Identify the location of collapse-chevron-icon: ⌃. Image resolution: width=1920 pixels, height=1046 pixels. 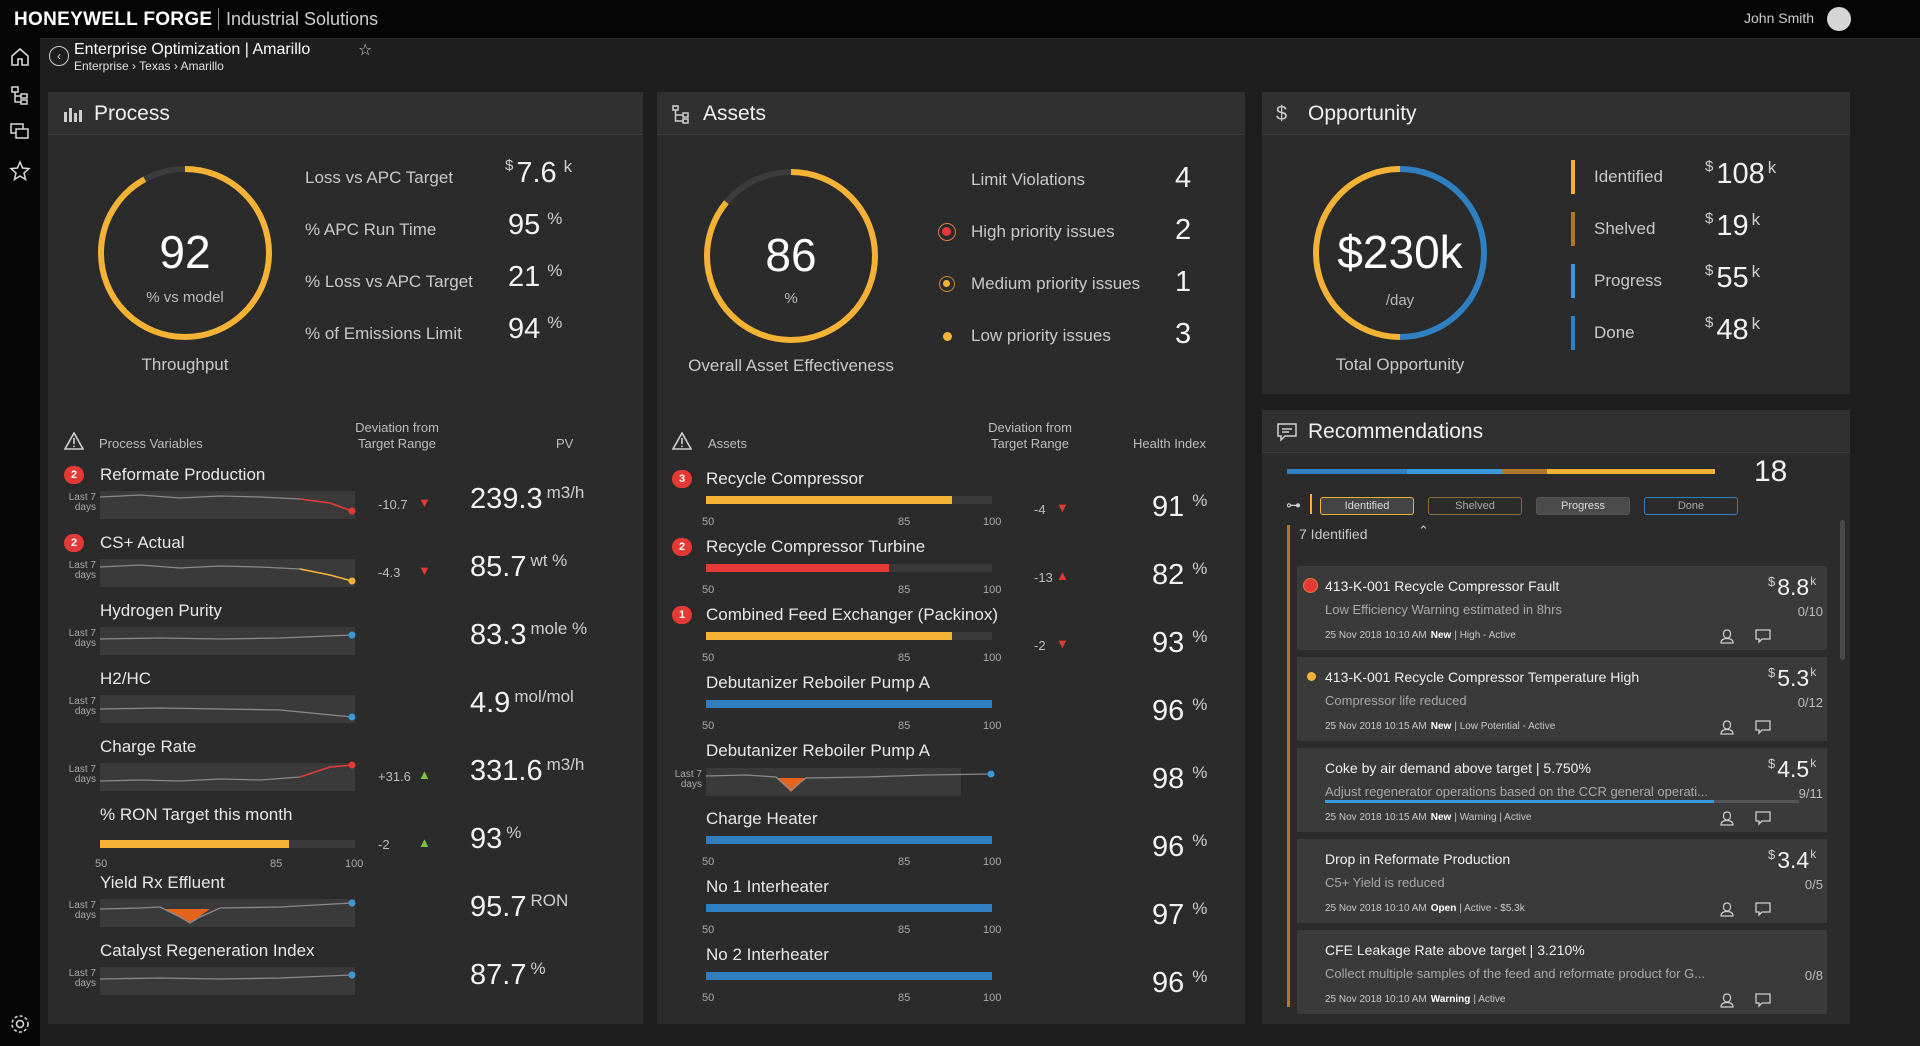
(1423, 530).